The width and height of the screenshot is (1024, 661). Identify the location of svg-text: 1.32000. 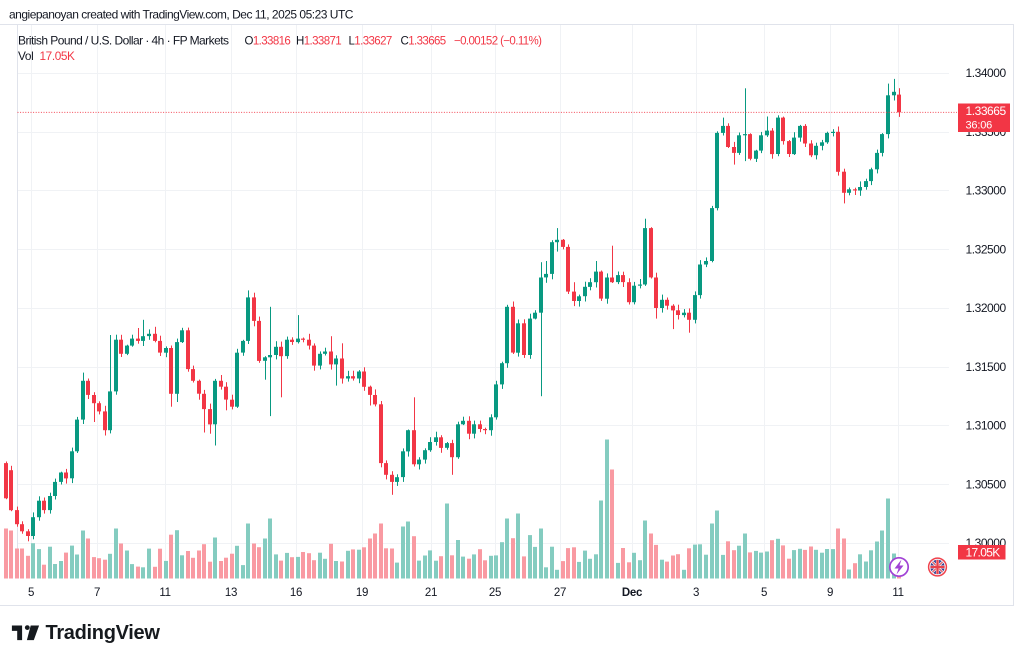
(986, 308).